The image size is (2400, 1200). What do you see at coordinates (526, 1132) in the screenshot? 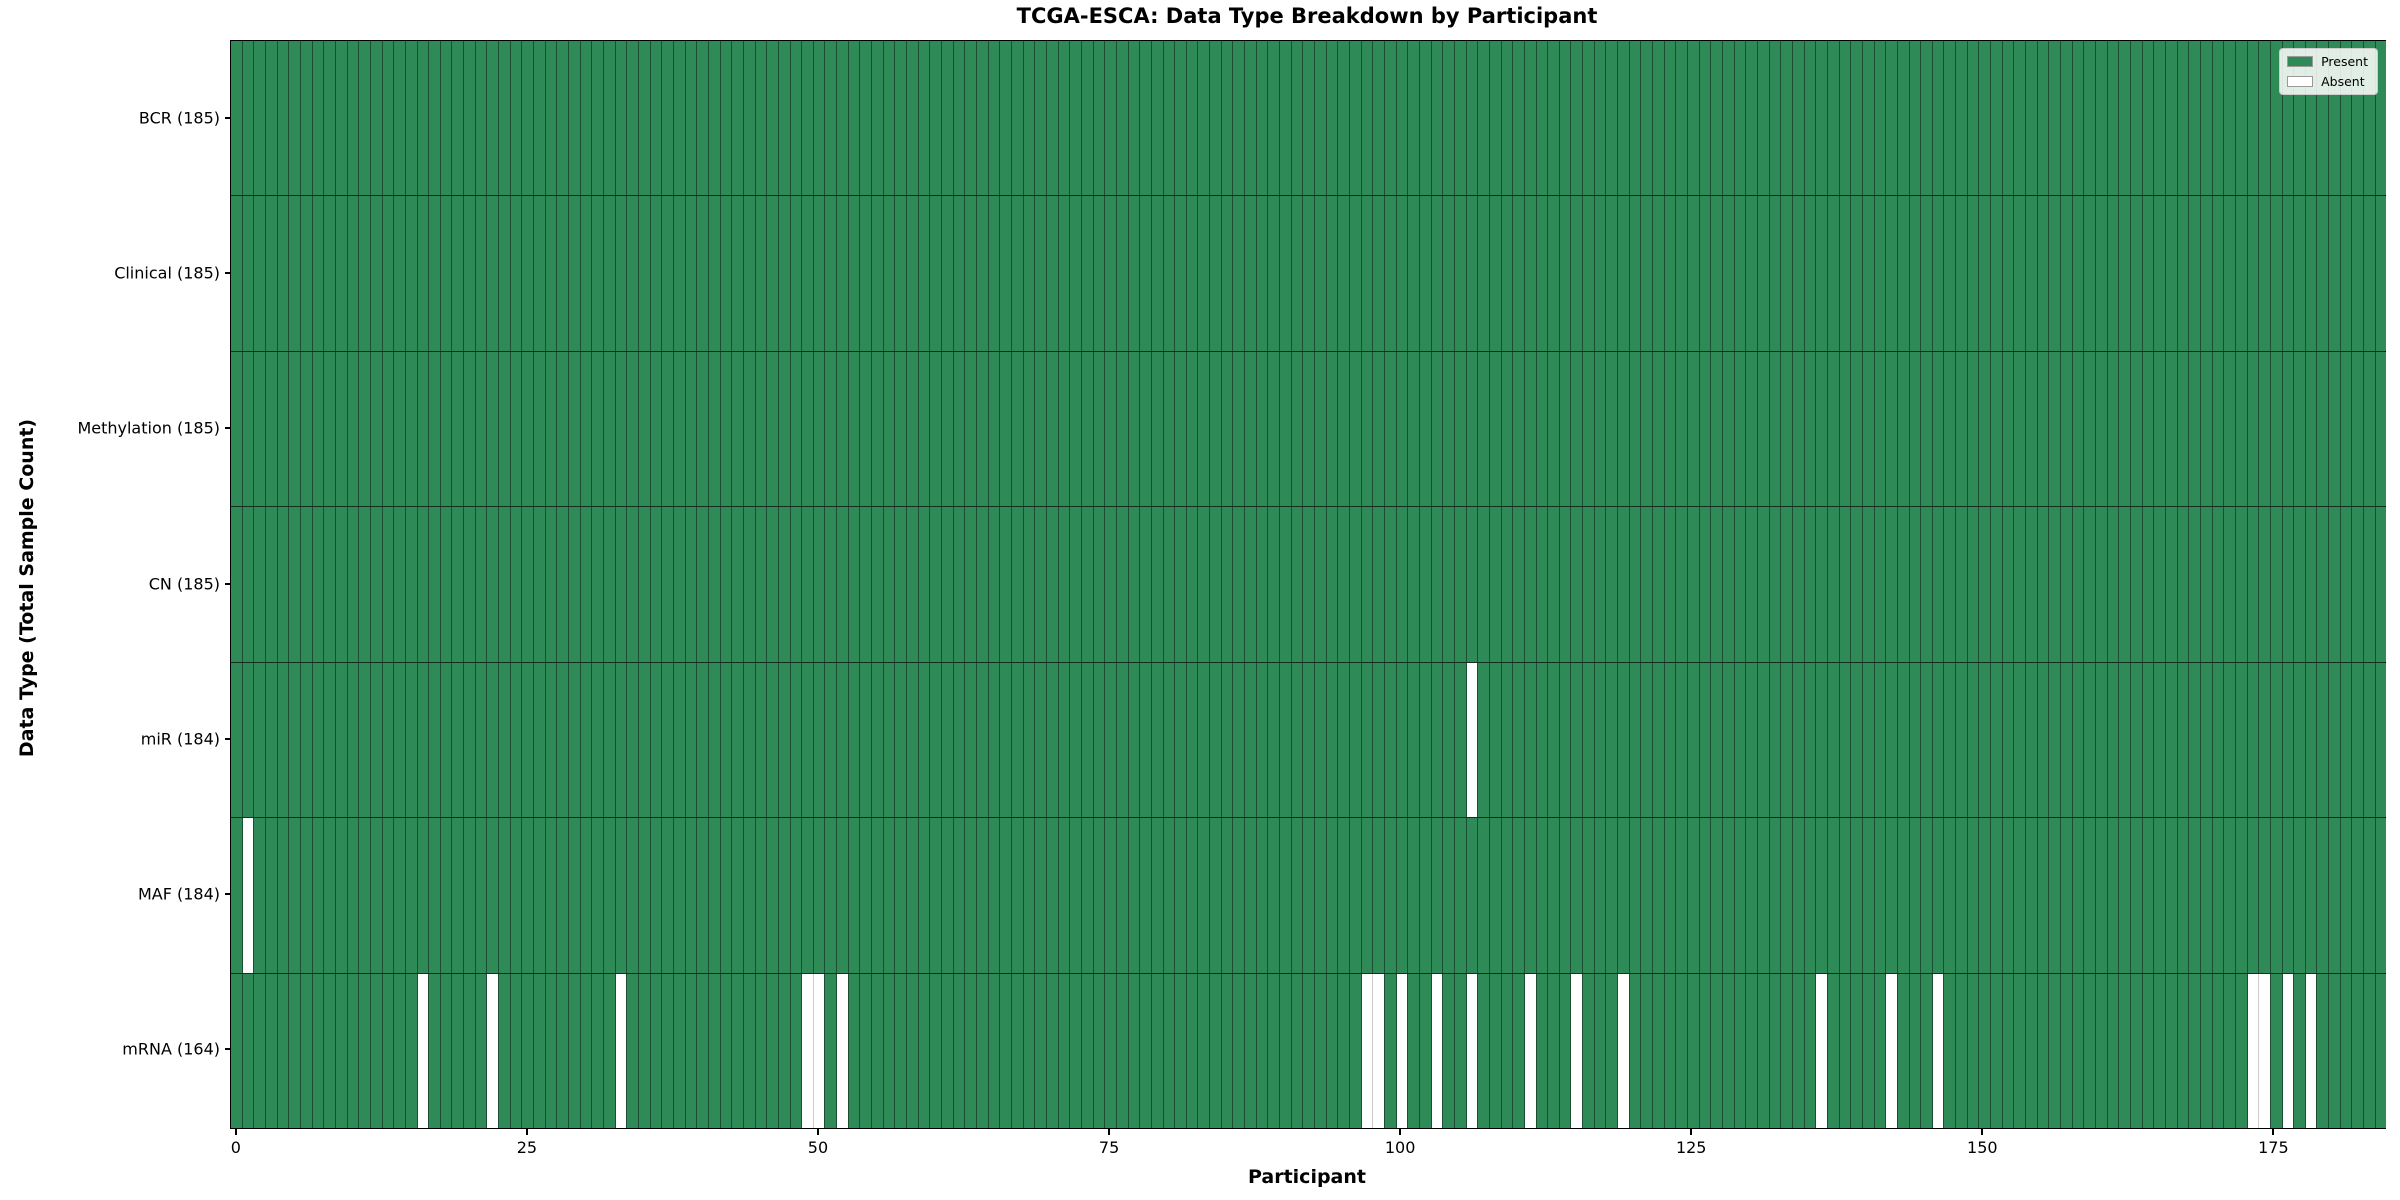
I see `x-tick-mark` at bounding box center [526, 1132].